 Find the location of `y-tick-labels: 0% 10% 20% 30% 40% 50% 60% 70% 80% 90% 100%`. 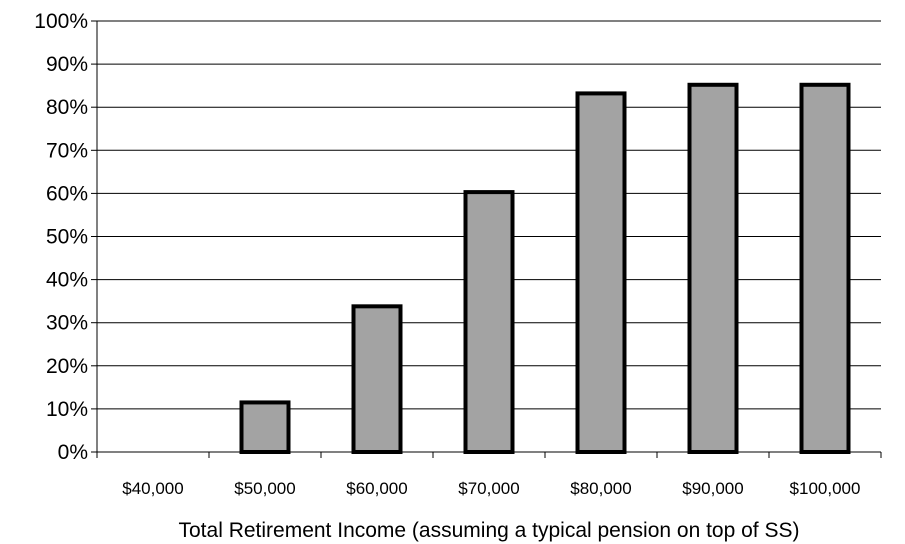

y-tick-labels: 0% 10% 20% 30% 40% 50% 60% 70% 80% 90% 100% is located at coordinates (61, 237).